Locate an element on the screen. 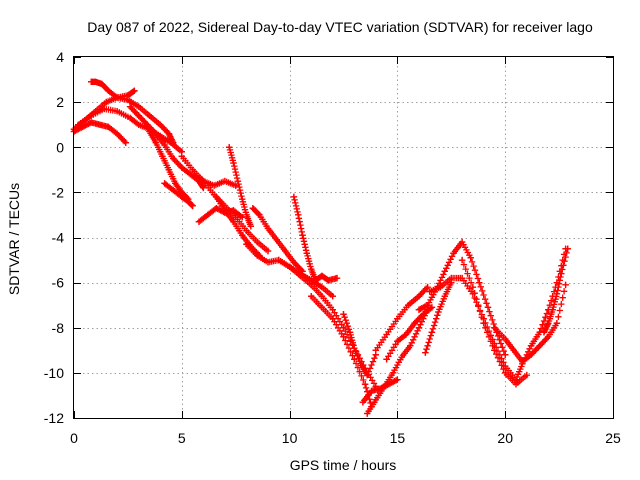  x-tick-label: 0 is located at coordinates (74, 438).